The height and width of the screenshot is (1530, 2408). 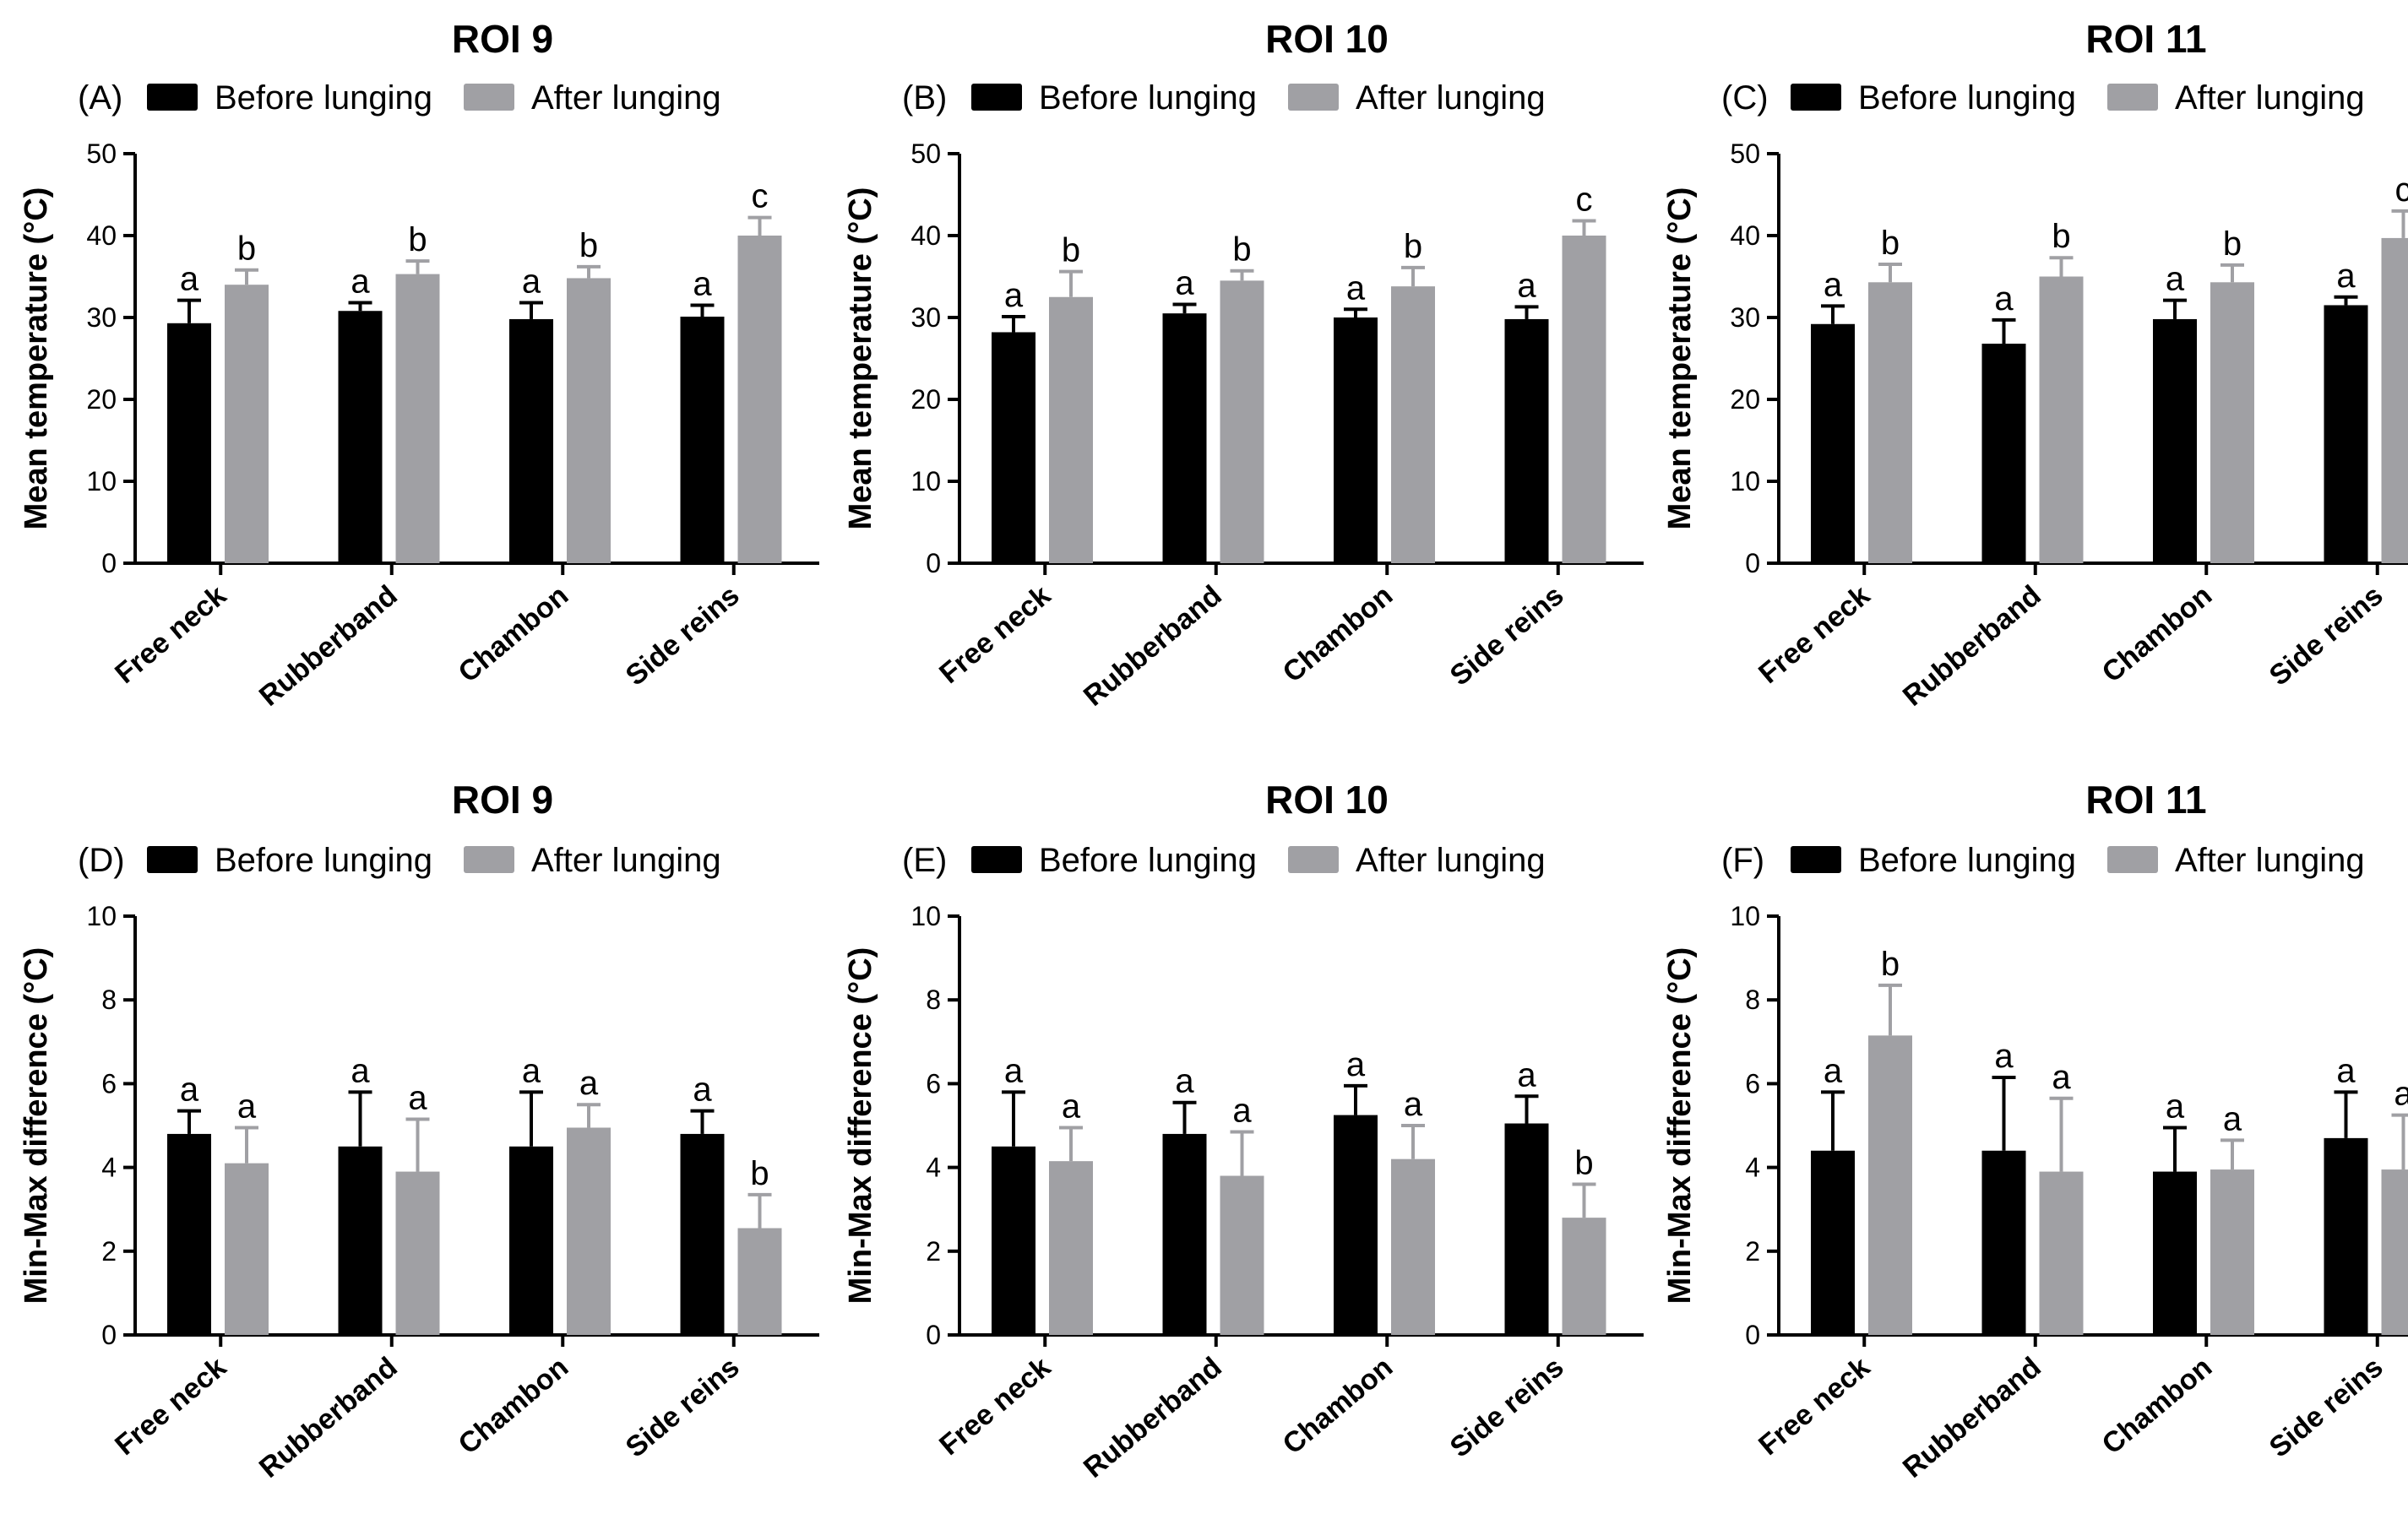 What do you see at coordinates (100, 98) in the screenshot?
I see `panel-label: (A)` at bounding box center [100, 98].